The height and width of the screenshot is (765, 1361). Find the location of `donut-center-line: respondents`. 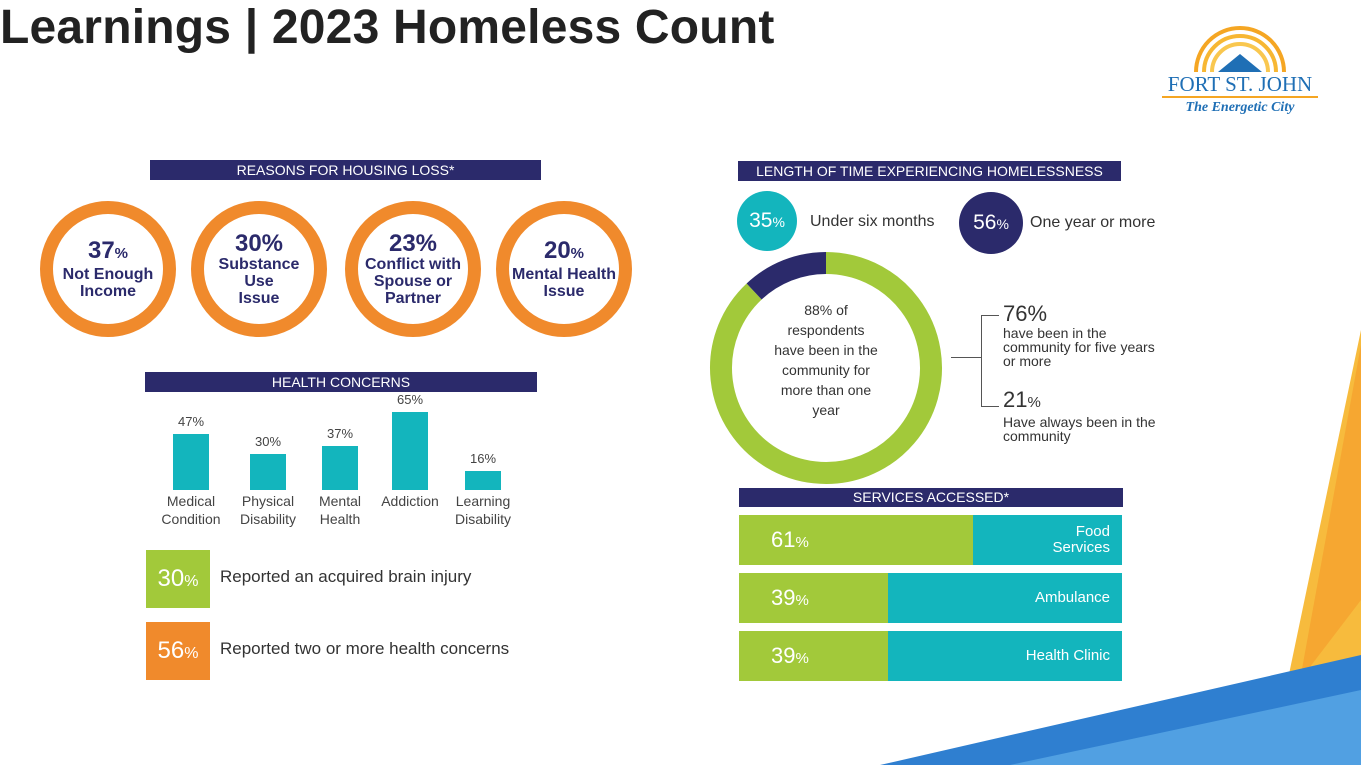

donut-center-line: respondents is located at coordinates (826, 330).